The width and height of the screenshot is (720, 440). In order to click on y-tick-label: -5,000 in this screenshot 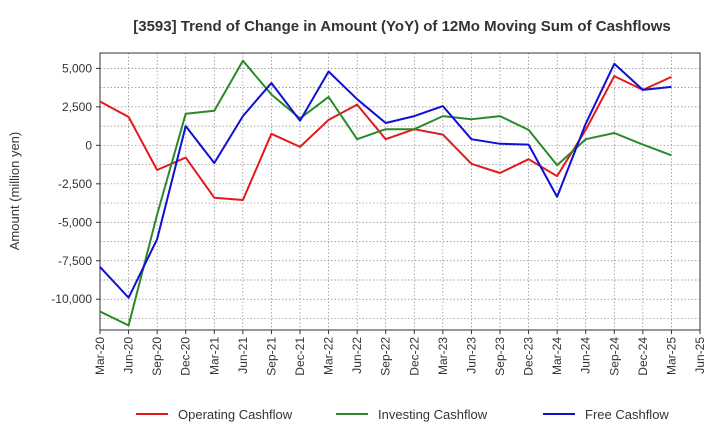, I will do `click(75, 222)`.